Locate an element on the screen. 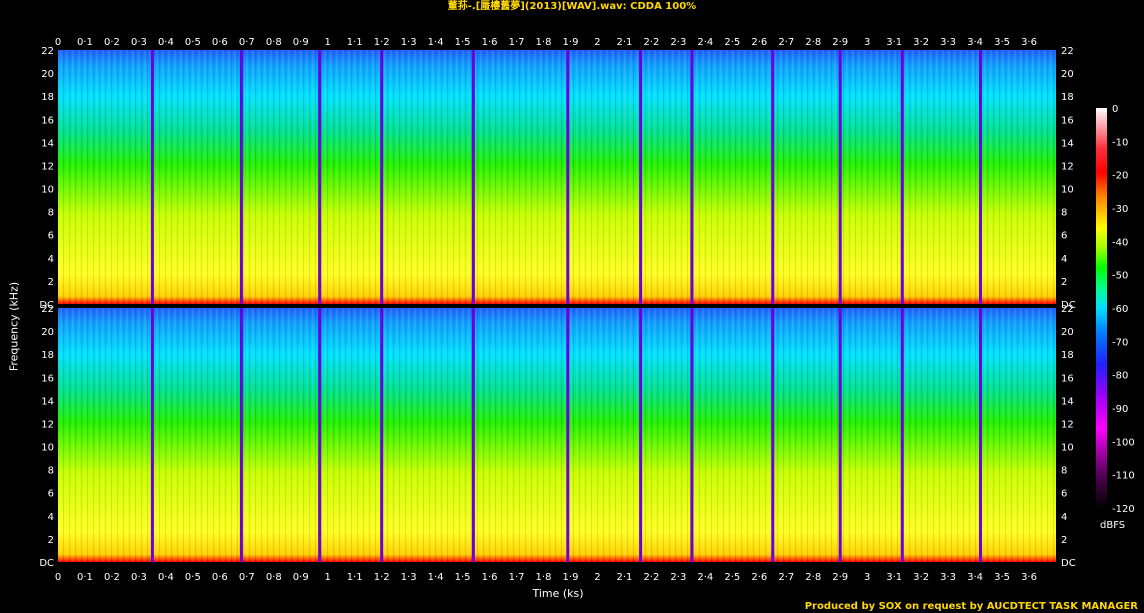 The height and width of the screenshot is (613, 1144). x-tick-top: 0·1 is located at coordinates (85, 42).